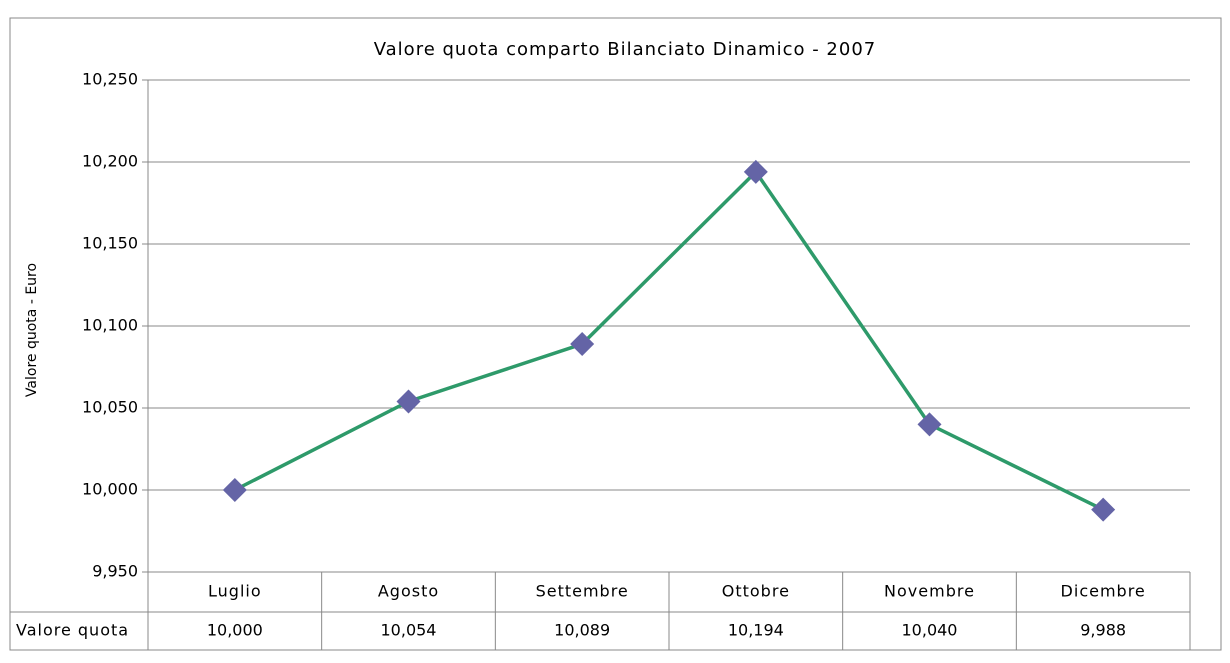  What do you see at coordinates (756, 630) in the screenshot?
I see `data-table-value: 10,194` at bounding box center [756, 630].